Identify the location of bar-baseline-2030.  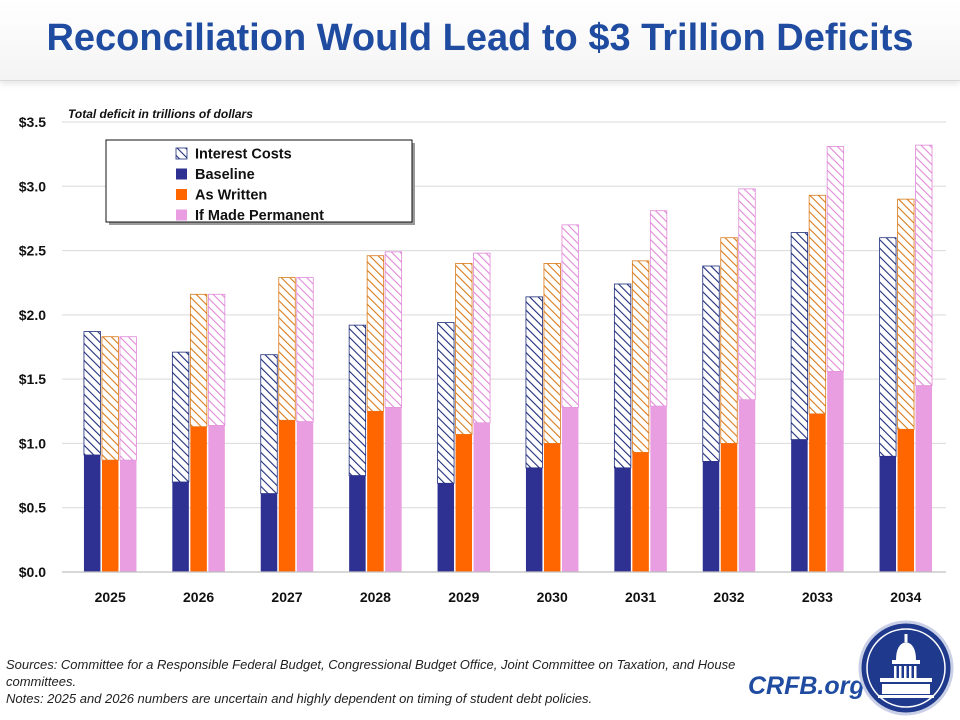
(534, 519).